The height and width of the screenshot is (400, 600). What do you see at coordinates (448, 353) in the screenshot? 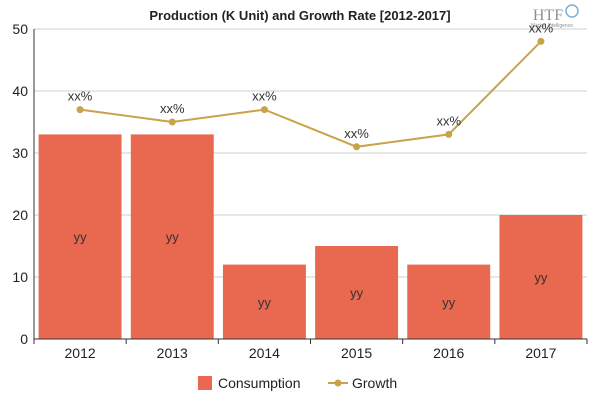
I see `x-tick-label: 2016` at bounding box center [448, 353].